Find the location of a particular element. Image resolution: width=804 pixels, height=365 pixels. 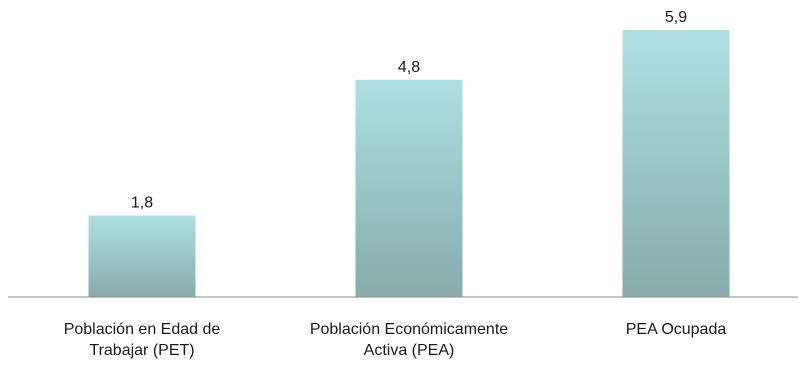

category-label-1: Población en Edad de Trabajar (PET) is located at coordinates (142, 340).